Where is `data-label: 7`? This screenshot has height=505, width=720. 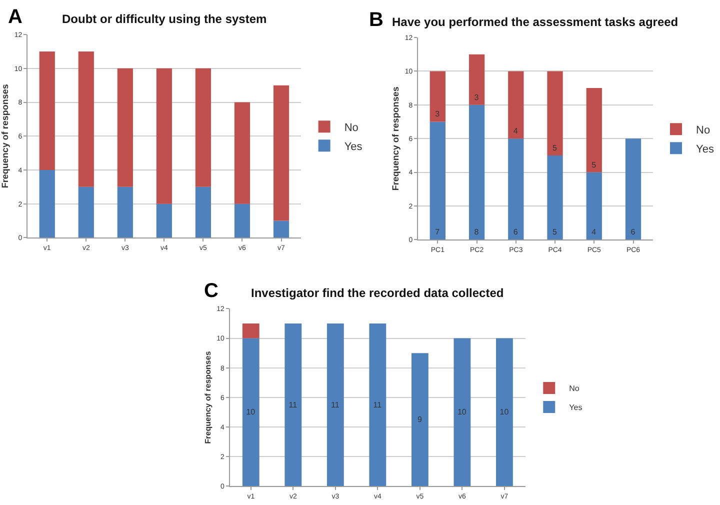 data-label: 7 is located at coordinates (437, 232).